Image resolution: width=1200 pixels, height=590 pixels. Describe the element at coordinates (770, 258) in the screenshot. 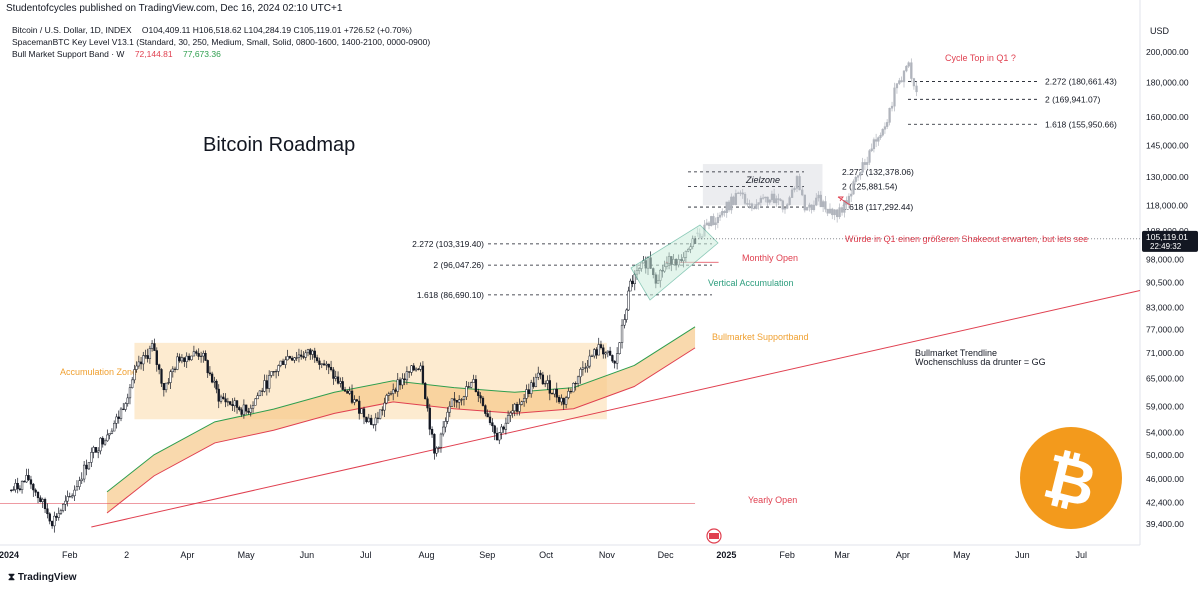

I see `monthly-open-label: Monthly Open` at that location.